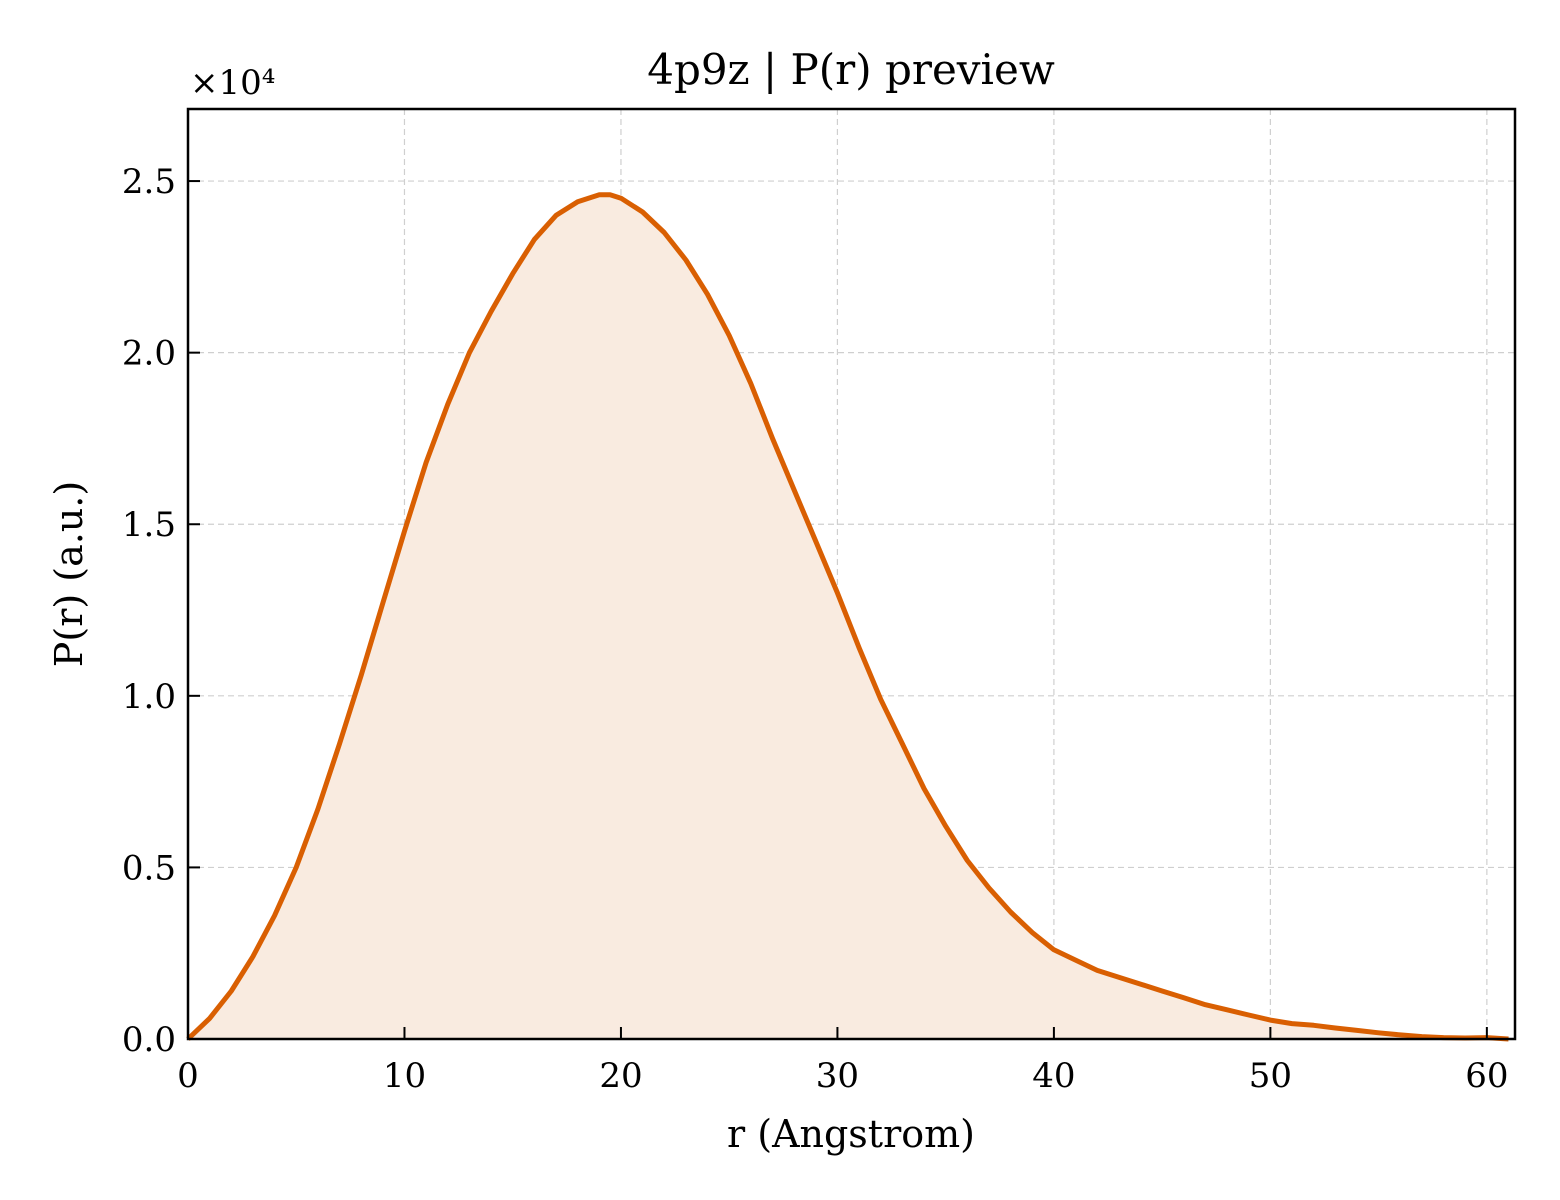  What do you see at coordinates (149, 1040) in the screenshot?
I see `y-tick-label: 0.0` at bounding box center [149, 1040].